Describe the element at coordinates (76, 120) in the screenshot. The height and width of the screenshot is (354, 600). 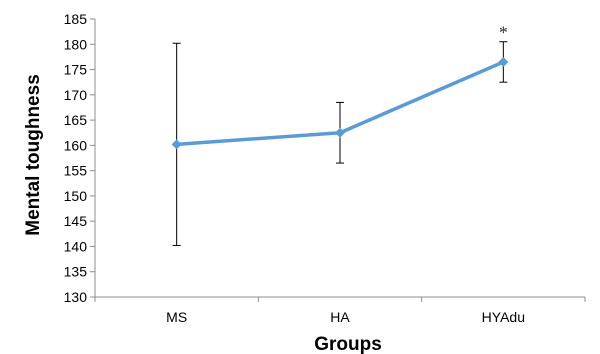
I see `y-tick-label: 165` at that location.